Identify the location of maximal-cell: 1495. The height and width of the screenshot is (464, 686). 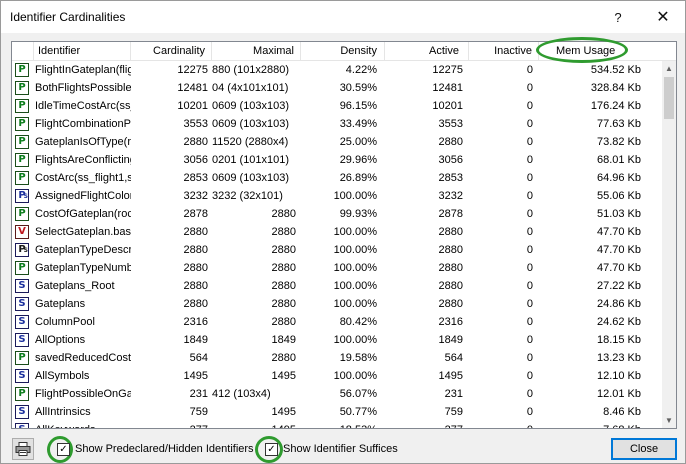
(283, 376).